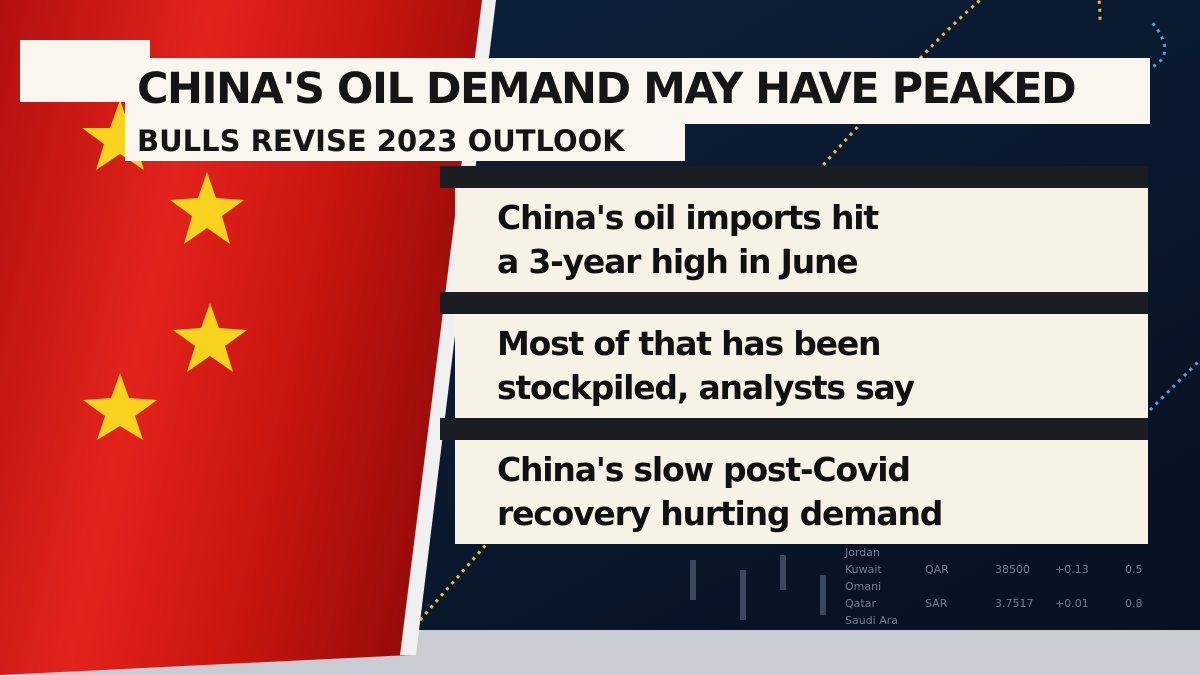 Image resolution: width=1200 pixels, height=675 pixels. I want to click on headline-title: CHINA'S OIL DEMAND MAY HAVE PEAKED, so click(607, 89).